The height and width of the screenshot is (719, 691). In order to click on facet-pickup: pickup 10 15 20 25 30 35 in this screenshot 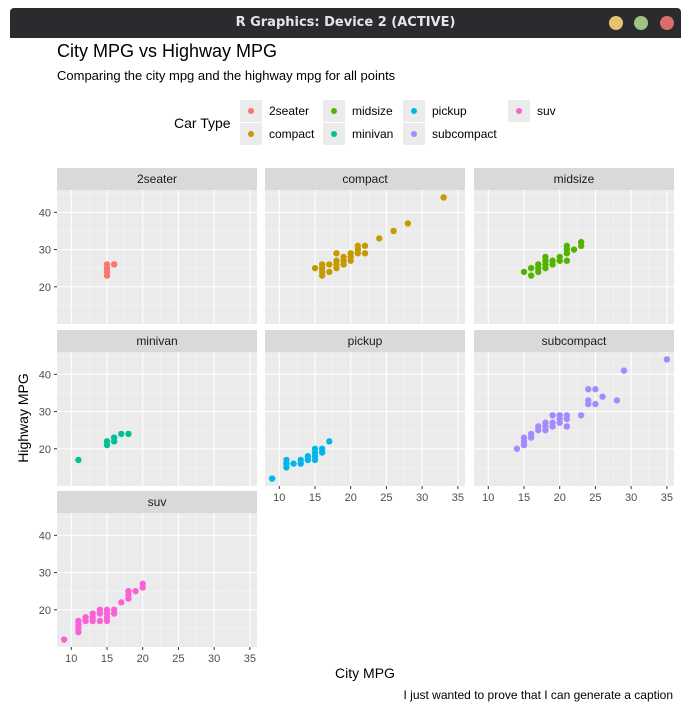, I will do `click(365, 417)`.